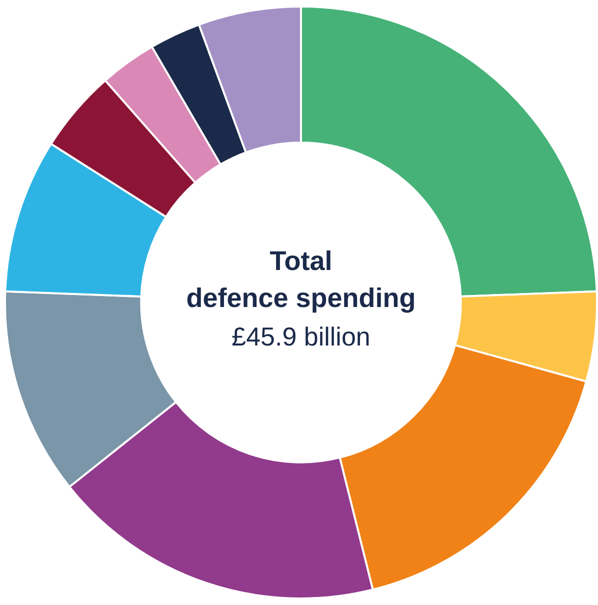 The width and height of the screenshot is (598, 605). What do you see at coordinates (301, 279) in the screenshot?
I see `text: Total defence spending` at bounding box center [301, 279].